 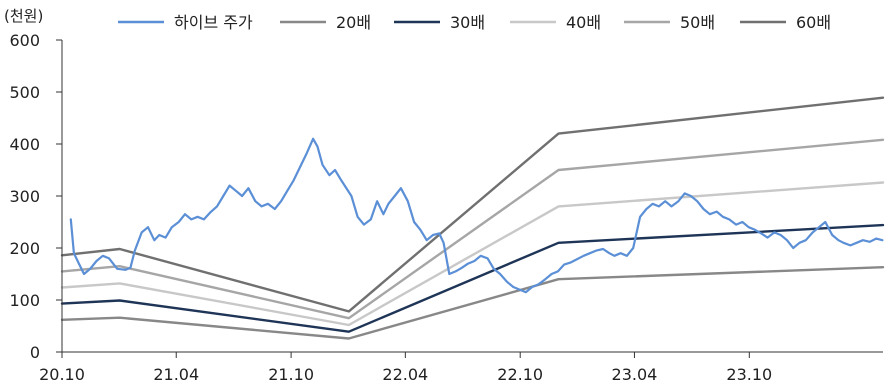 What do you see at coordinates (635, 373) in the screenshot?
I see `x-tick-label: 23.04` at bounding box center [635, 373].